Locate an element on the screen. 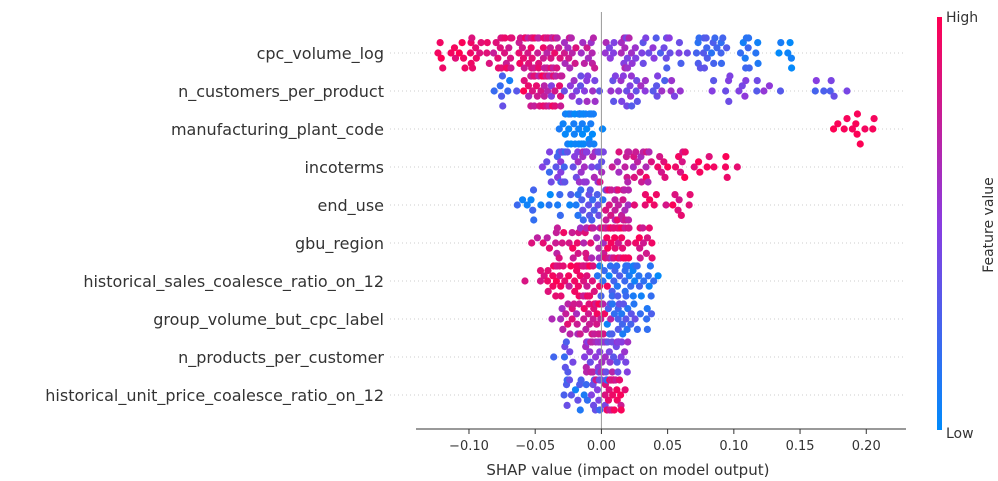 The image size is (998, 481). feature-label: historical_sales_coalesce_ratio_on_12 is located at coordinates (233, 282).